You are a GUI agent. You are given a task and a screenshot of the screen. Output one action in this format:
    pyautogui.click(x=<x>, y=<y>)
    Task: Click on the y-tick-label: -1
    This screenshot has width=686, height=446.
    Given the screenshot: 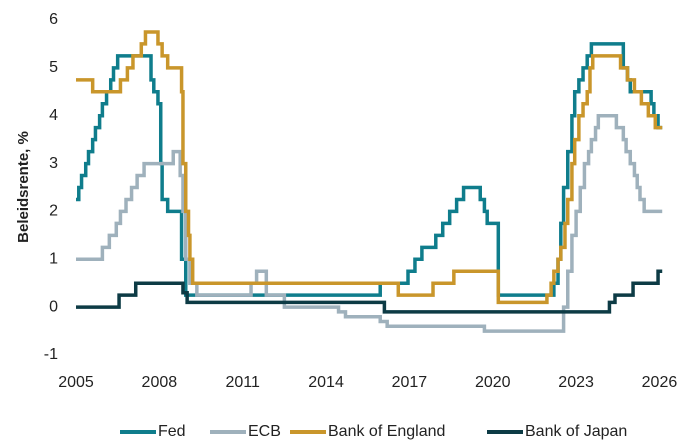 What is the action you would take?
    pyautogui.click(x=51, y=354)
    